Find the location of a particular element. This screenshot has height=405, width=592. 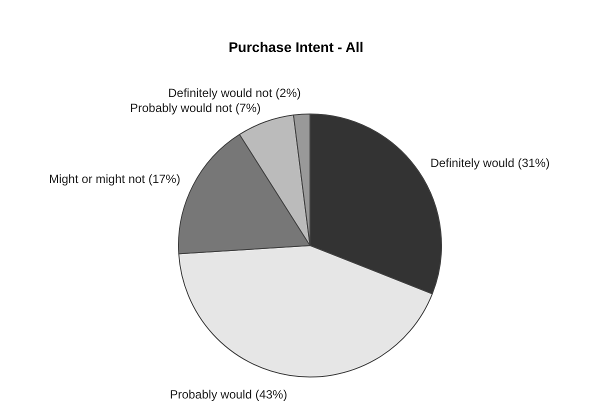

slice-label: Definitely would not (2%) is located at coordinates (234, 93).